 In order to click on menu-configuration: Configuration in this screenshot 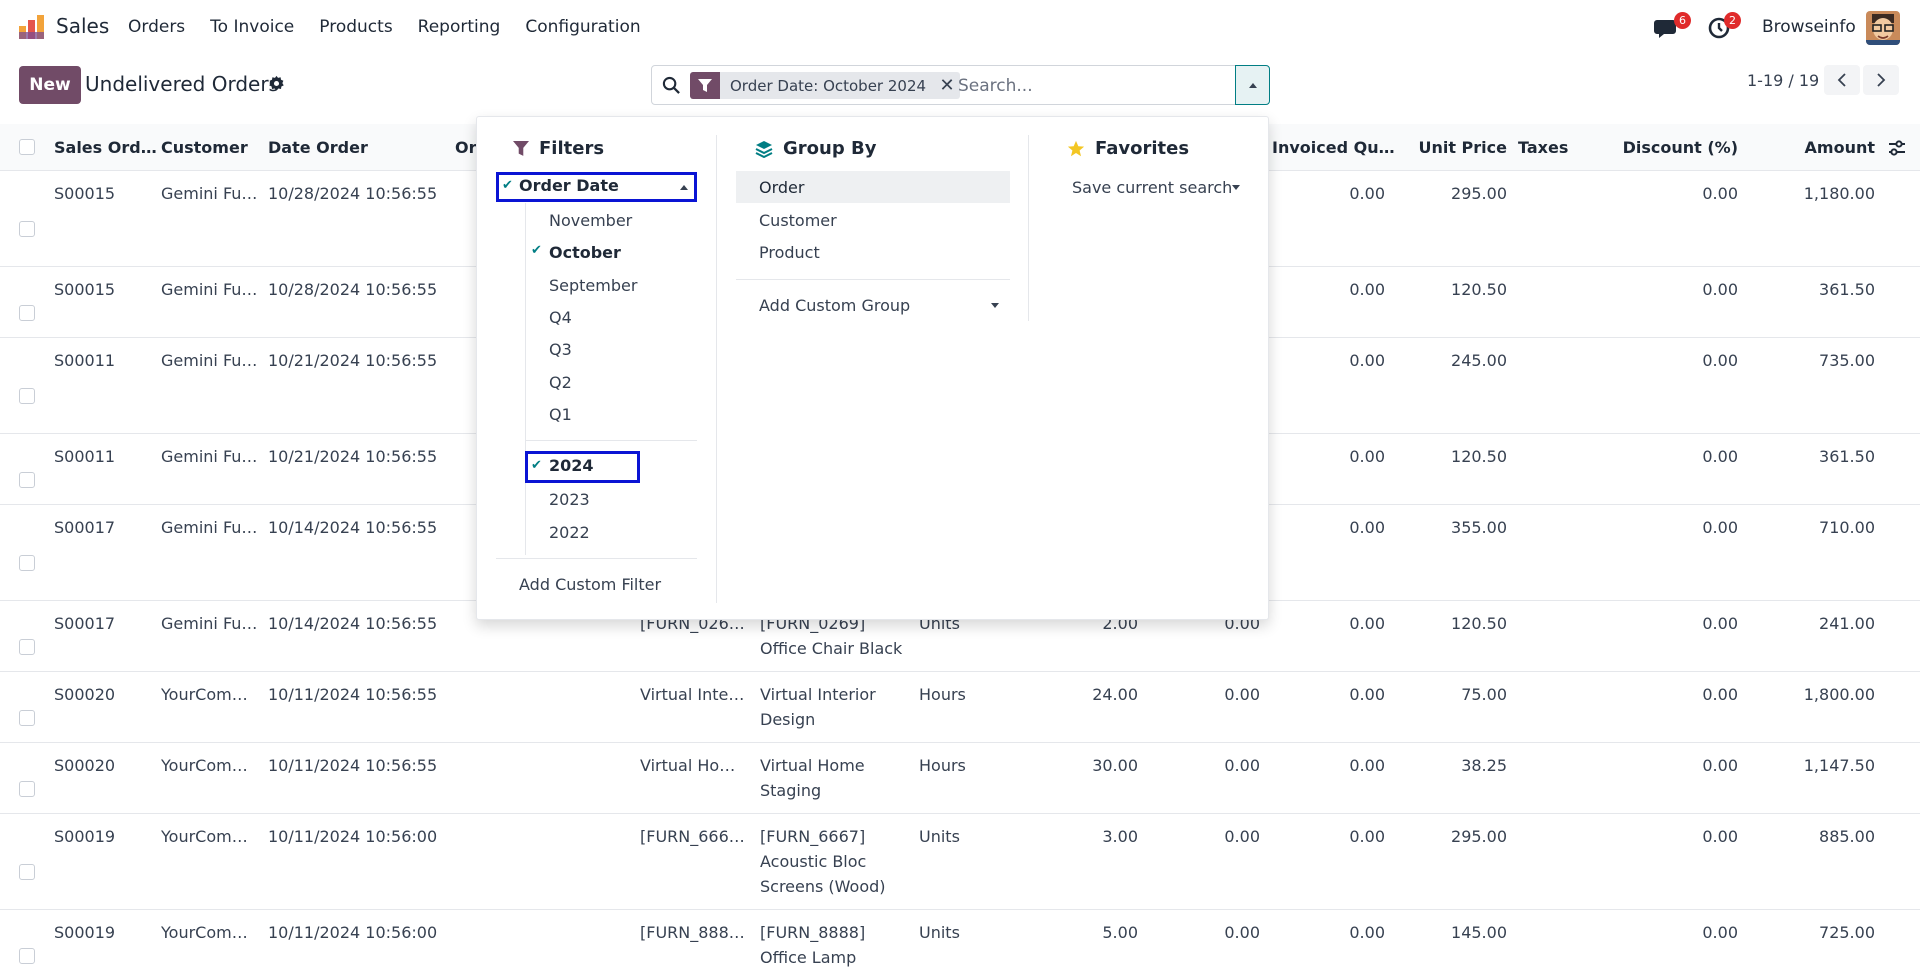, I will do `click(583, 27)`.